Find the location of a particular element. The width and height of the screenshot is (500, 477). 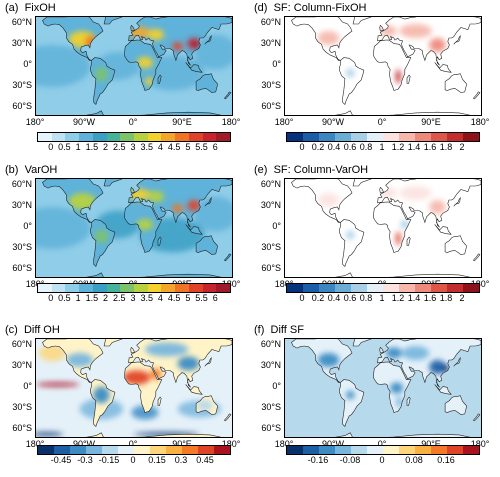

panel-c-map is located at coordinates (134, 388).